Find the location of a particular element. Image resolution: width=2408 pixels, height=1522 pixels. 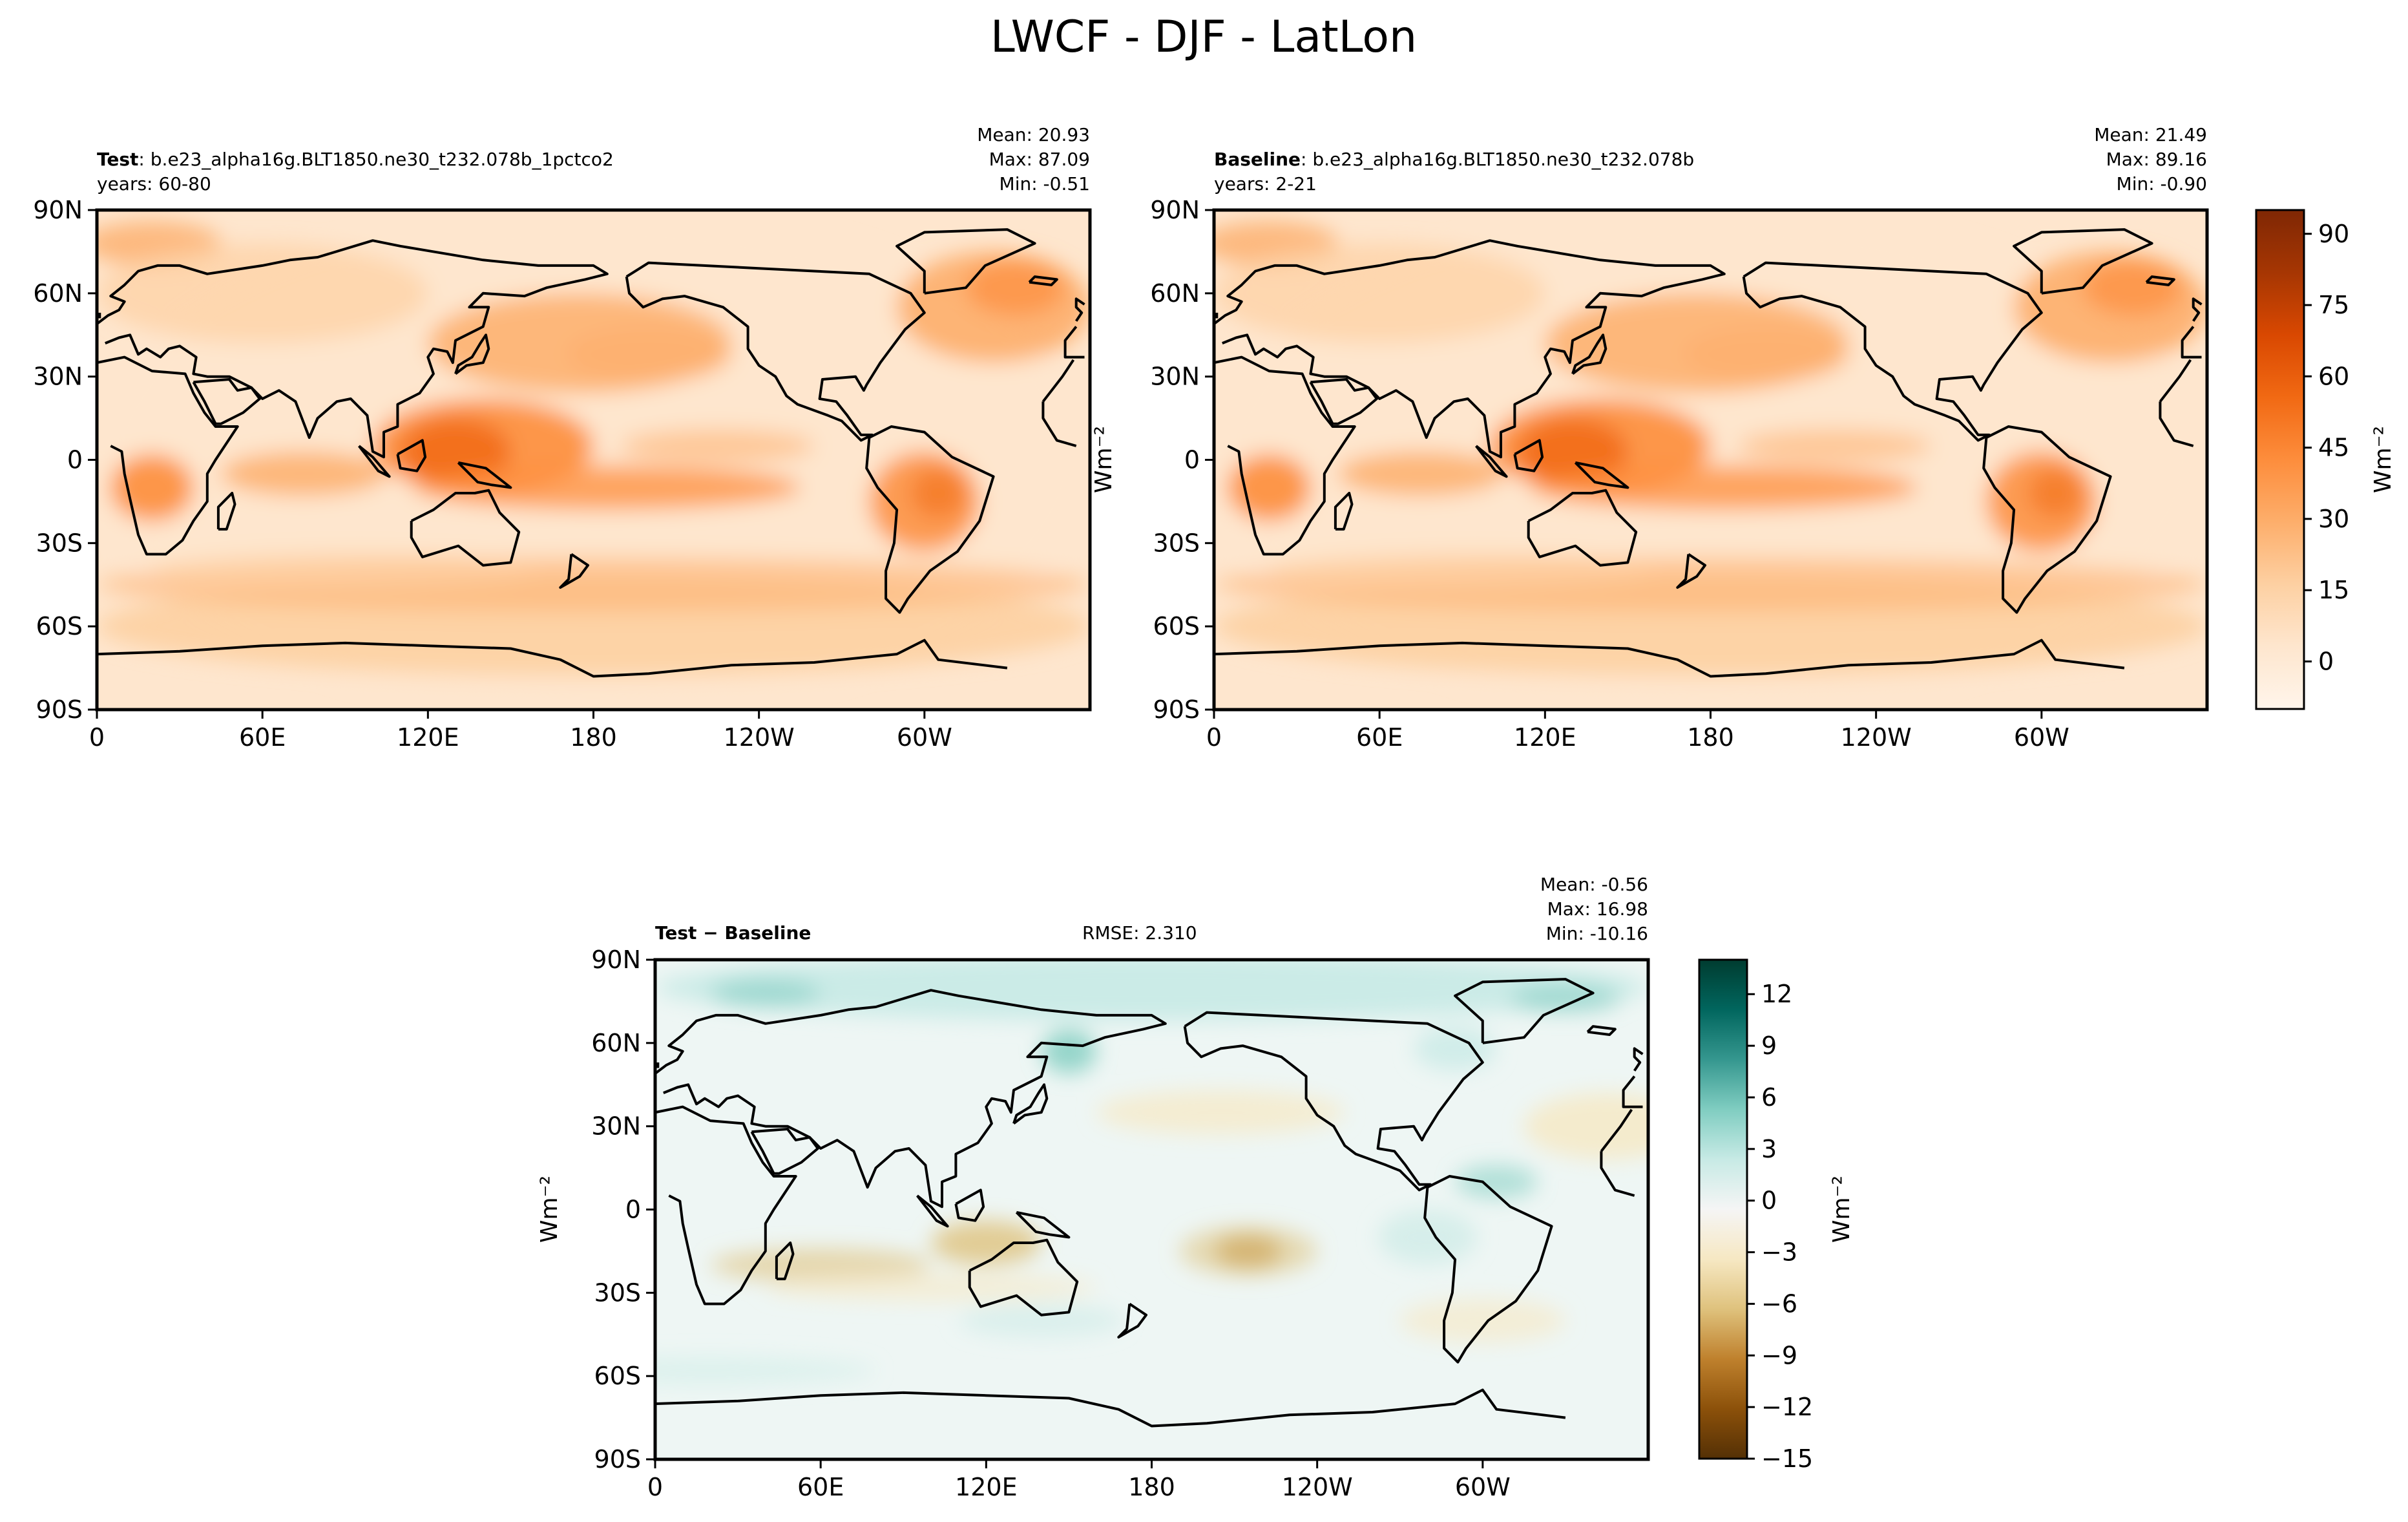

y-tick-label: 90S is located at coordinates (617, 1459).